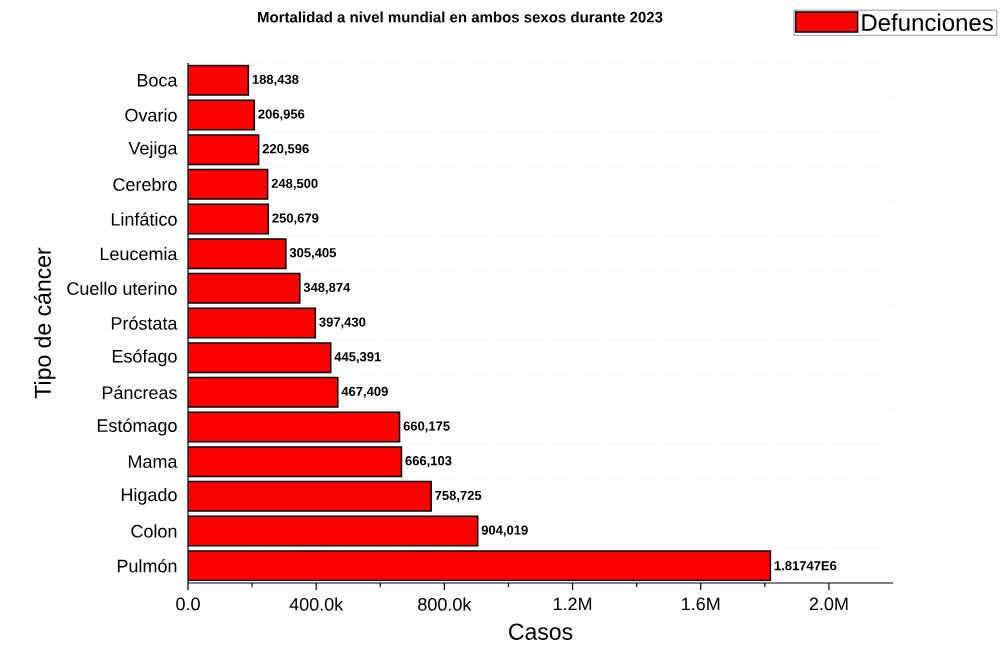  Describe the element at coordinates (504, 531) in the screenshot. I see `data-label: 904,019` at that location.